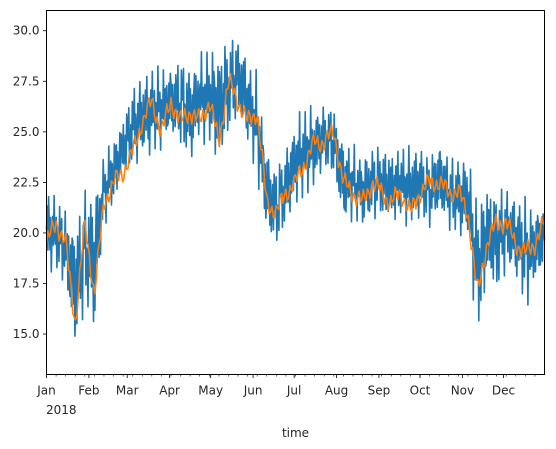 This screenshot has height=449, width=556. Describe the element at coordinates (295, 433) in the screenshot. I see `x-axis-title: time` at that location.